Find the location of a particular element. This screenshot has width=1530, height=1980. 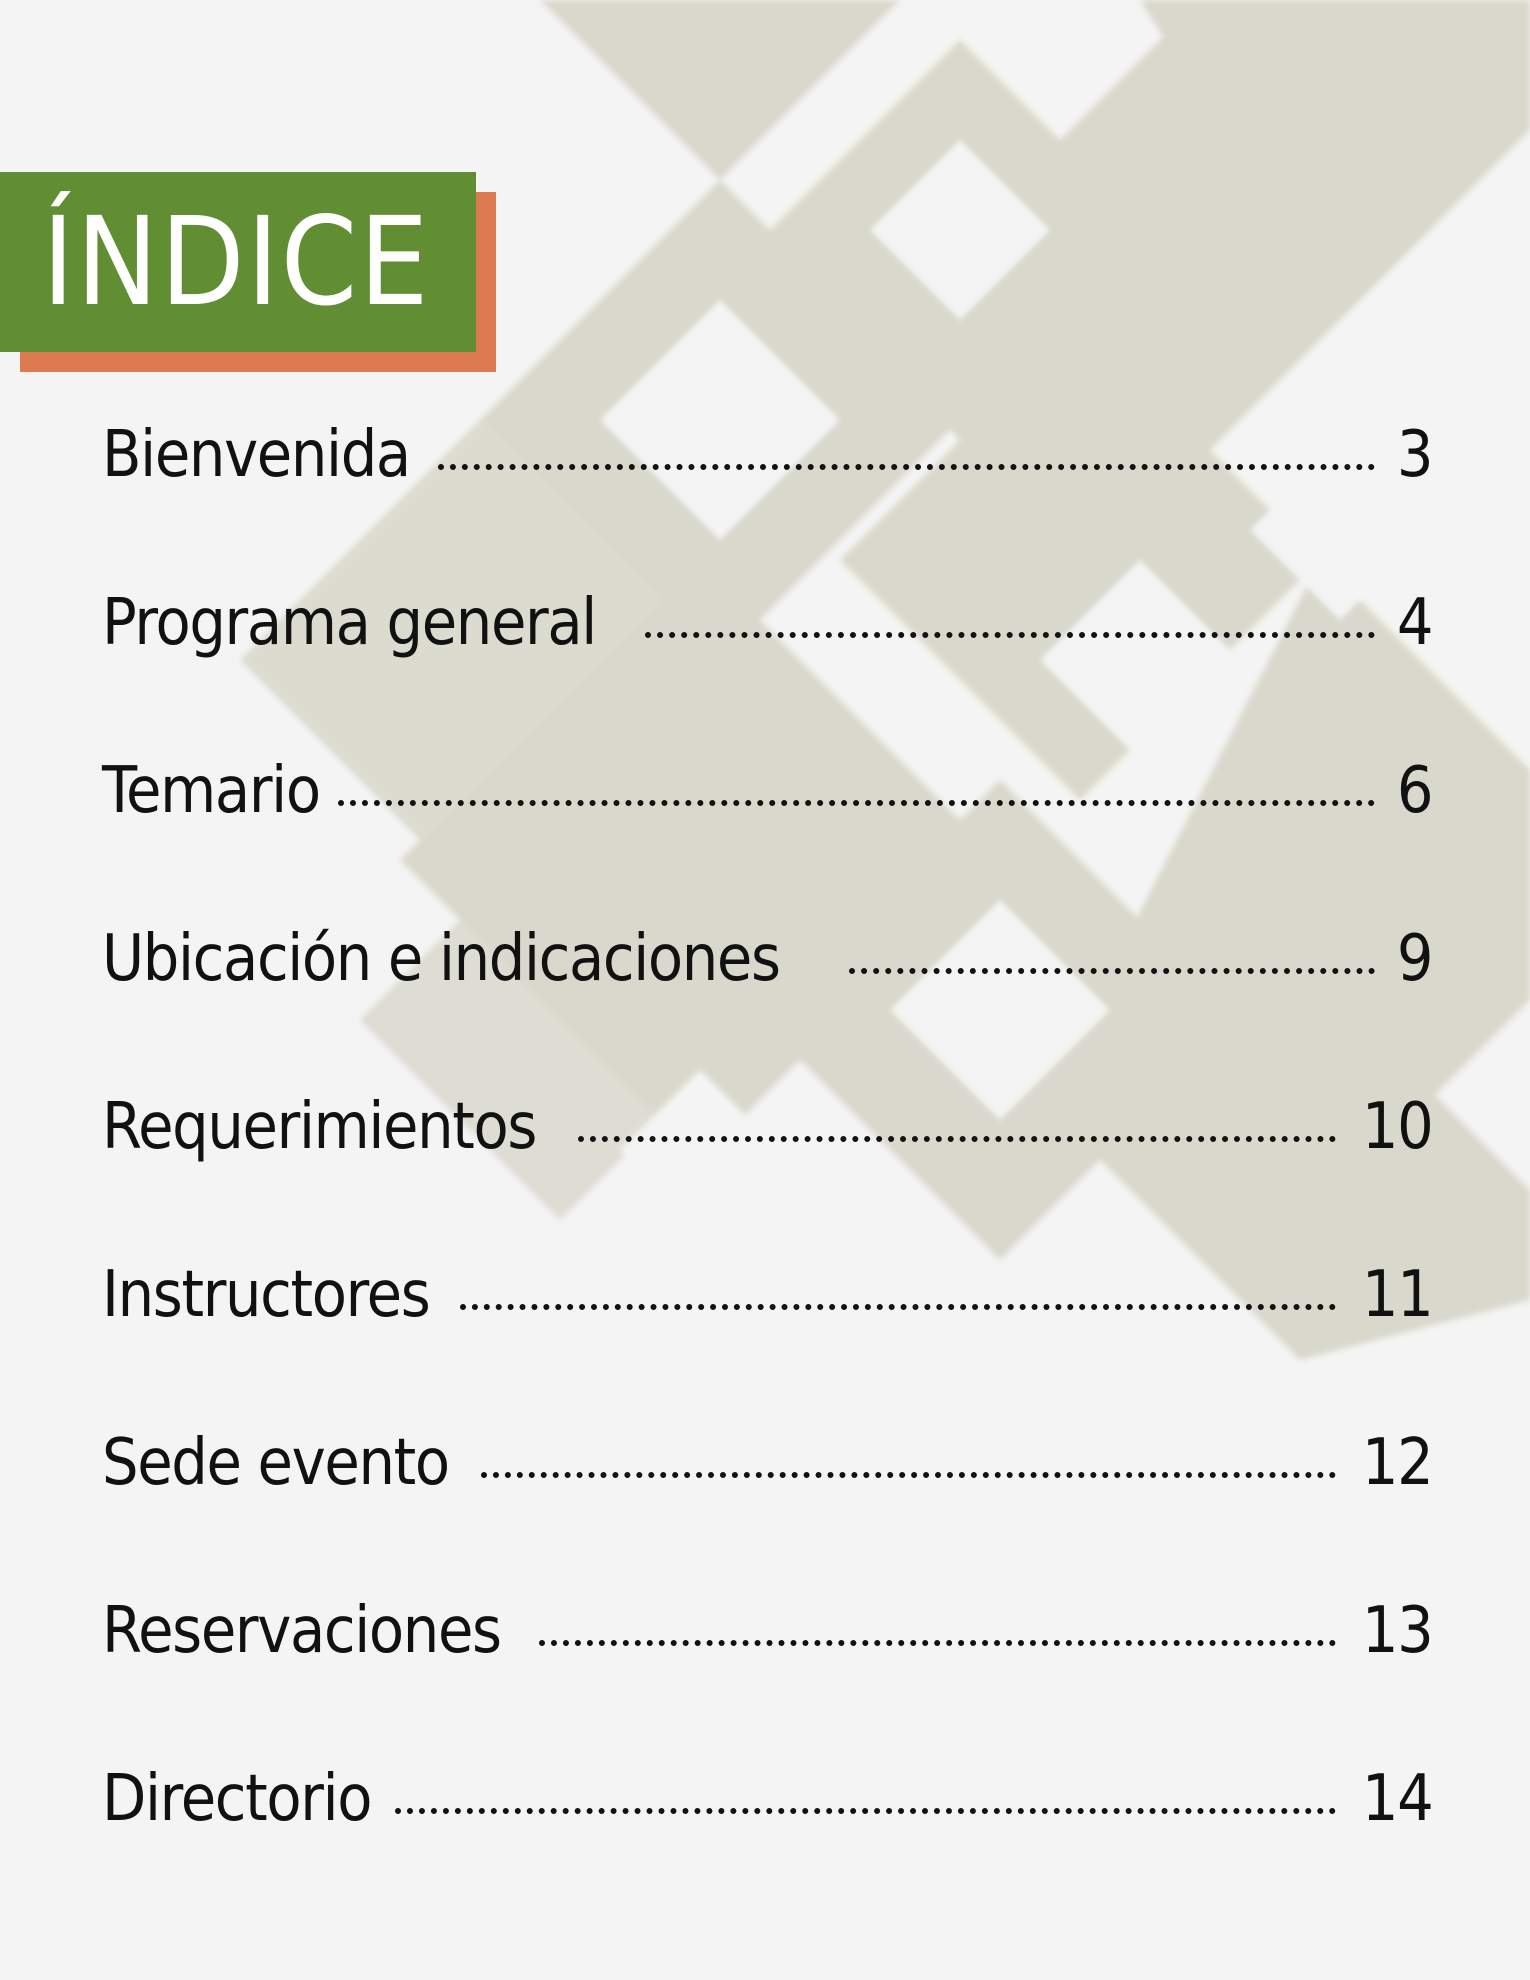

toc-entry: Ubicación e indicaciones 9 is located at coordinates (768, 1006).